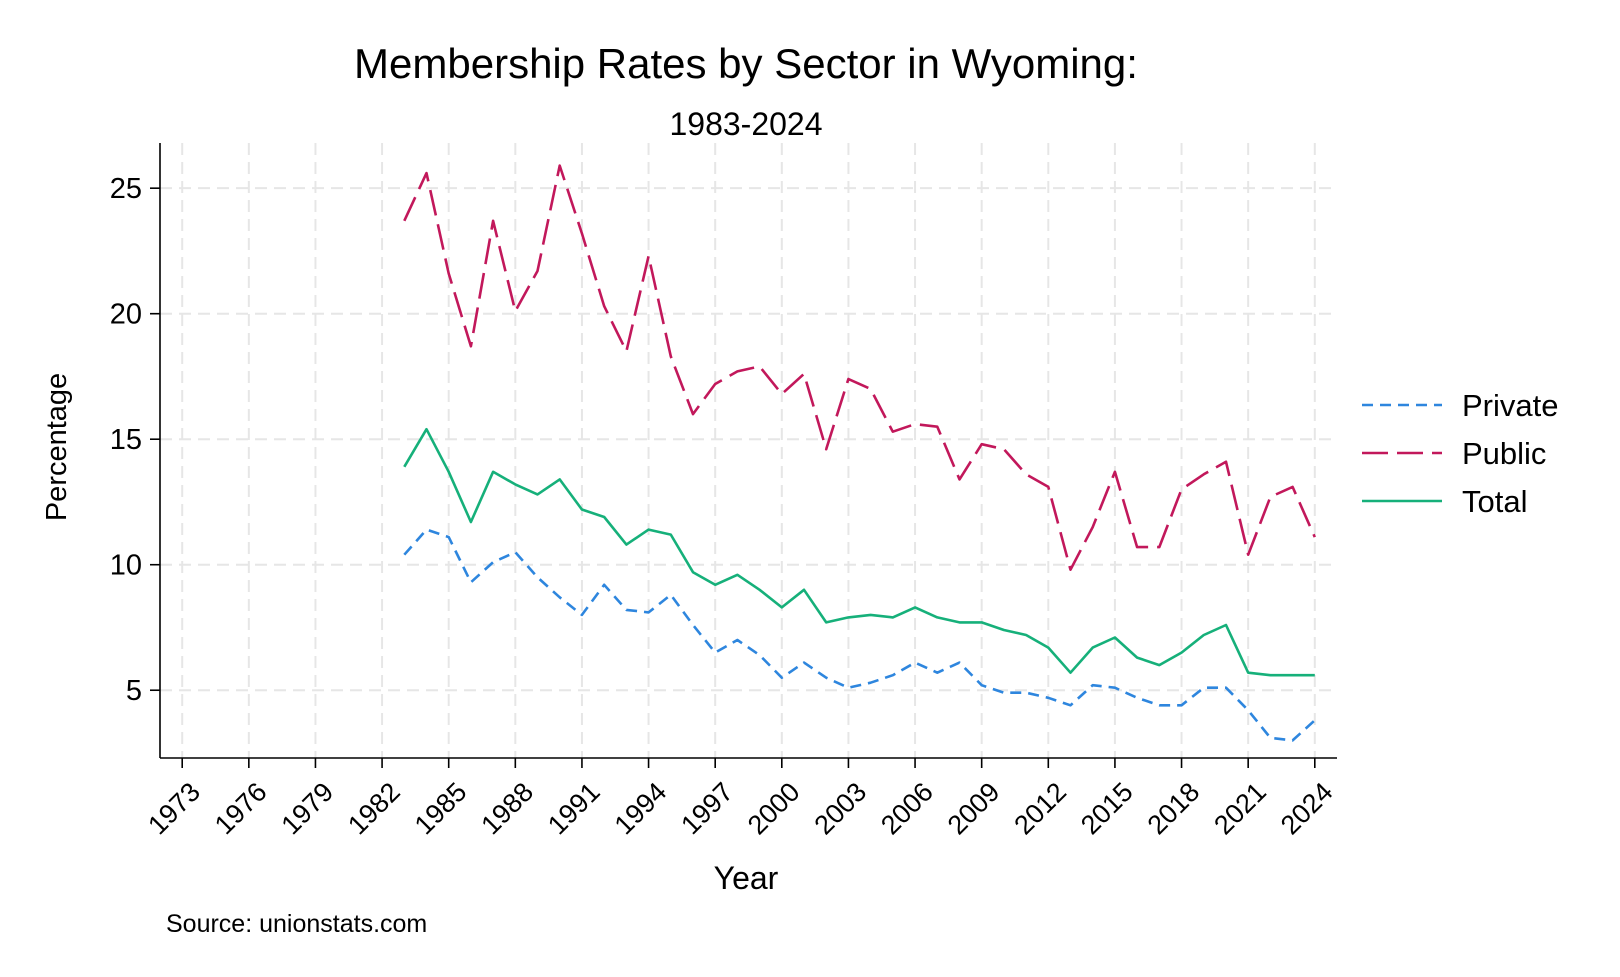 This screenshot has height=977, width=1620. What do you see at coordinates (441, 809) in the screenshot?
I see `x-tick-label: 1985` at bounding box center [441, 809].